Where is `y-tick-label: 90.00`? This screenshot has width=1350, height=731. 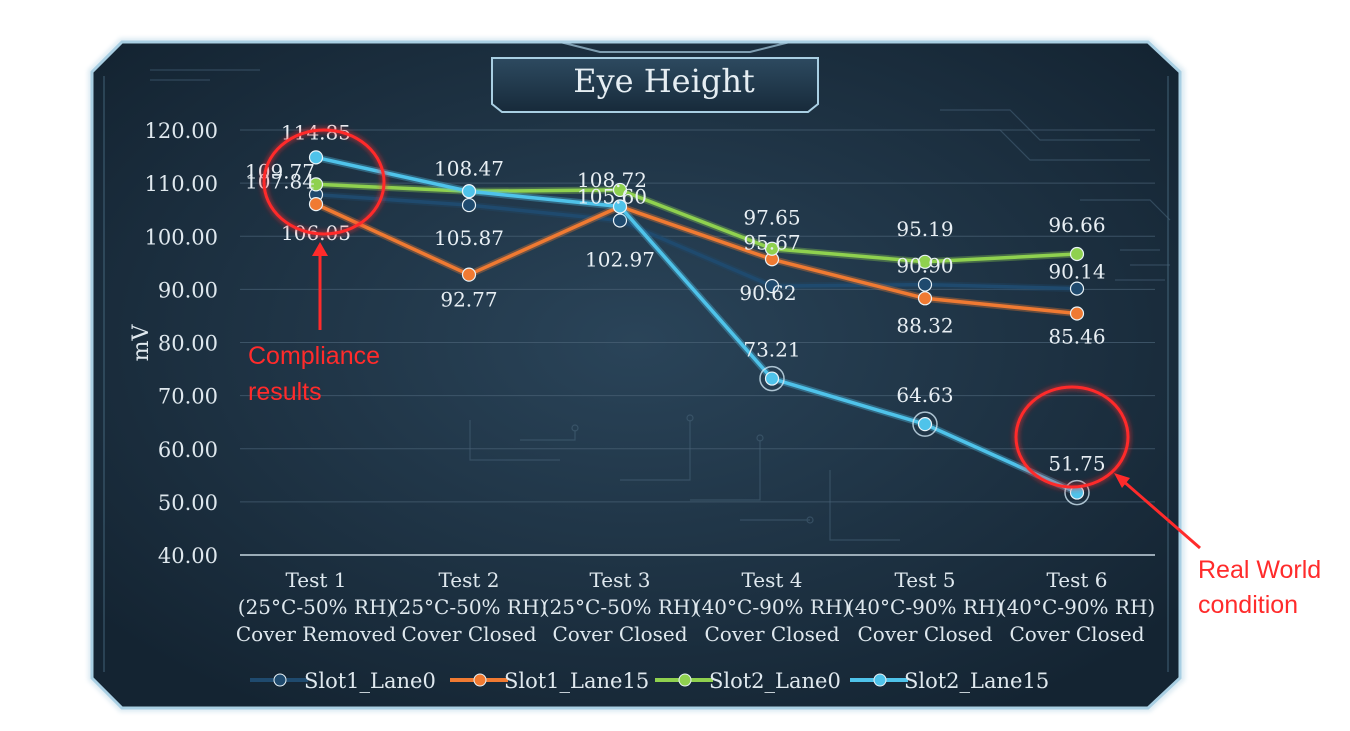
y-tick-label: 90.00 is located at coordinates (188, 290).